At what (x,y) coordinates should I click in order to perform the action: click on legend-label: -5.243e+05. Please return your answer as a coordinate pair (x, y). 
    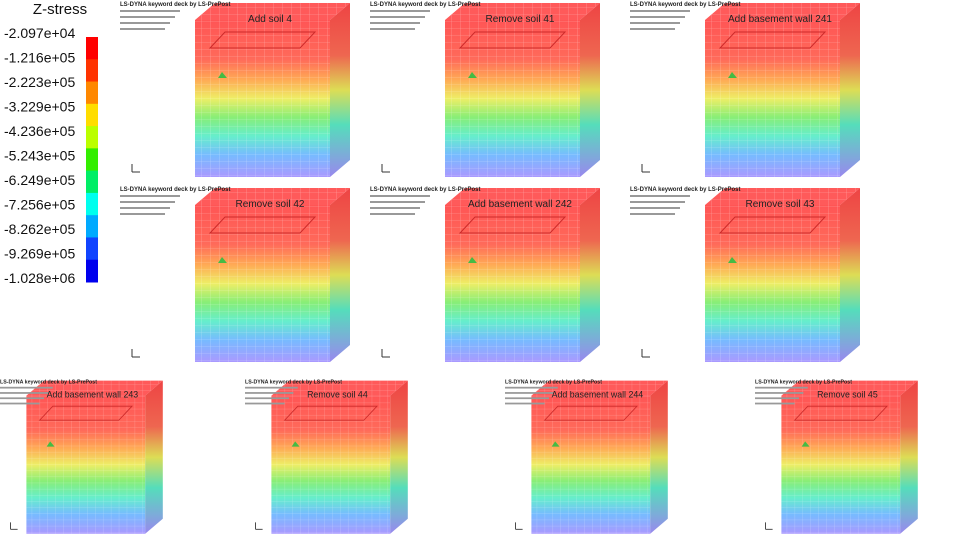
    Looking at the image, I should click on (39, 156).